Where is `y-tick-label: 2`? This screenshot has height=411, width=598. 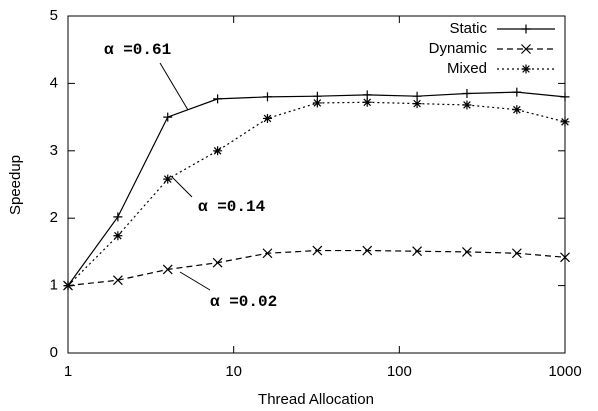 y-tick-label: 2 is located at coordinates (54, 217).